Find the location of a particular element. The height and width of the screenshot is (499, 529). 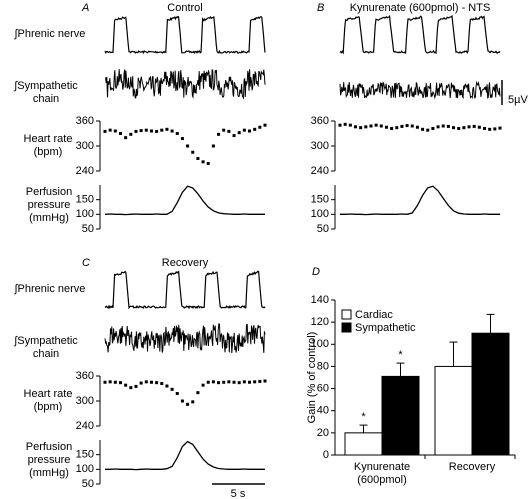

perfusion-label: Perfusion pressure (mmHg) is located at coordinates (49, 205).